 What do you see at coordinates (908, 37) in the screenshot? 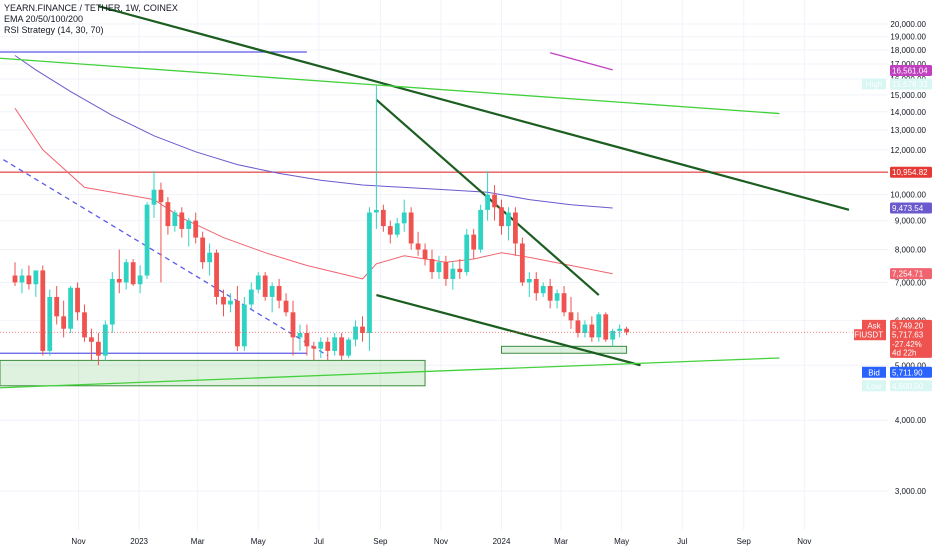
I see `price-tick-label: 19,000.00` at bounding box center [908, 37].